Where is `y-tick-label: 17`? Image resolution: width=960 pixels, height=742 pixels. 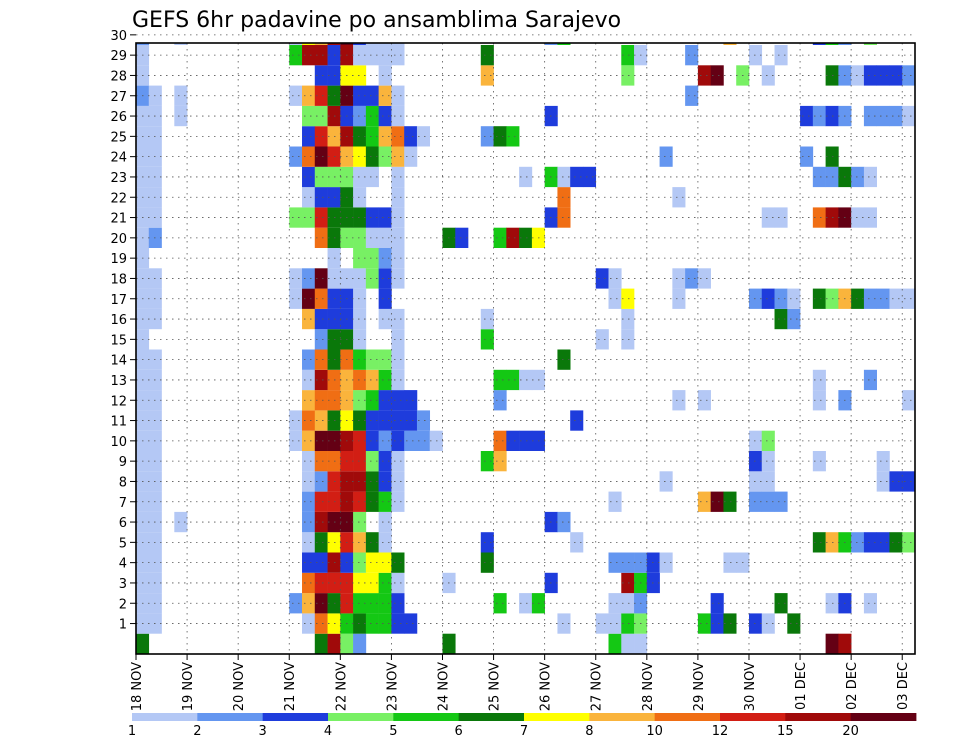
y-tick-label: 17 is located at coordinates (118, 300).